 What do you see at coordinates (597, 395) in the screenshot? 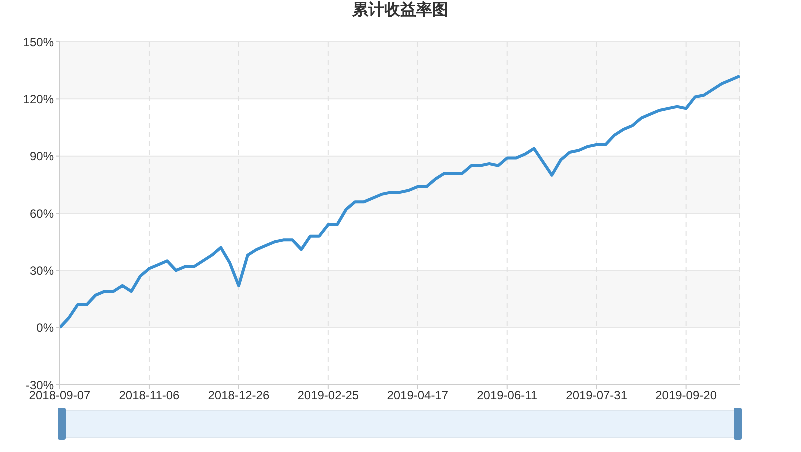
I see `x-tick-label: 2019-07-31` at bounding box center [597, 395].